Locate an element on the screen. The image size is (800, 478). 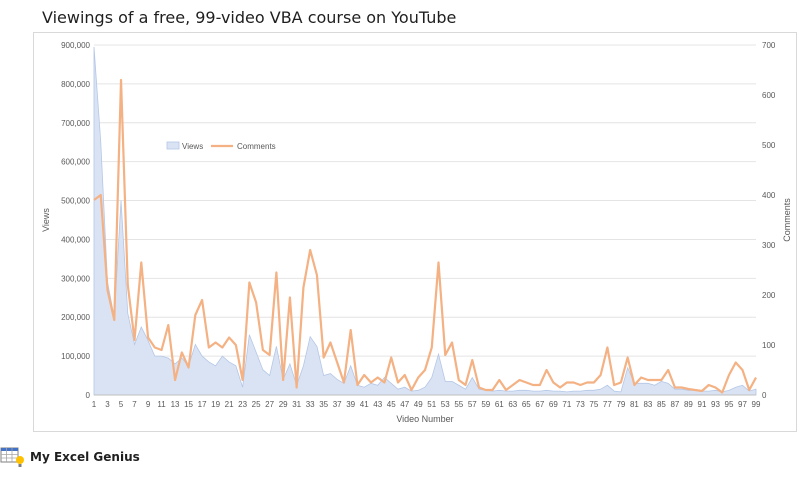
y2-tick-label: 500 is located at coordinates (769, 145).